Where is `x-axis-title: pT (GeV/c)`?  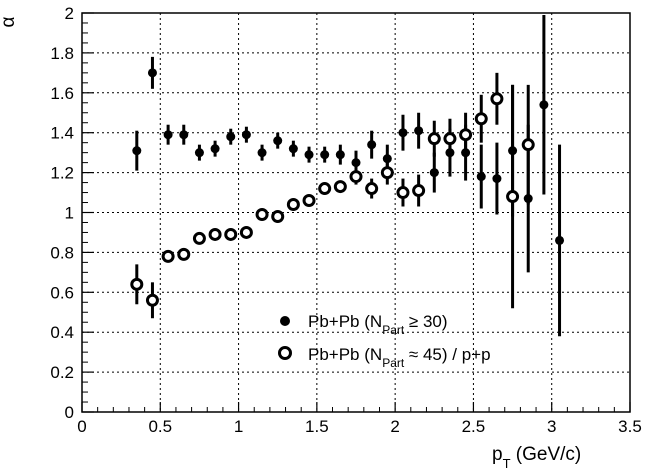 x-axis-title: pT (GeV/c) is located at coordinates (536, 456).